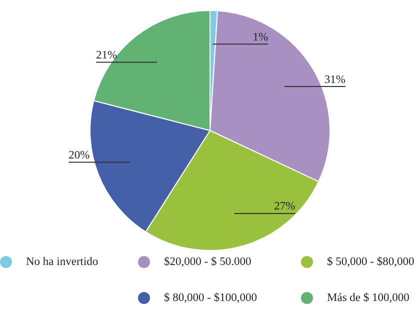 This screenshot has width=420, height=328. I want to click on data-label: 20%, so click(79, 156).